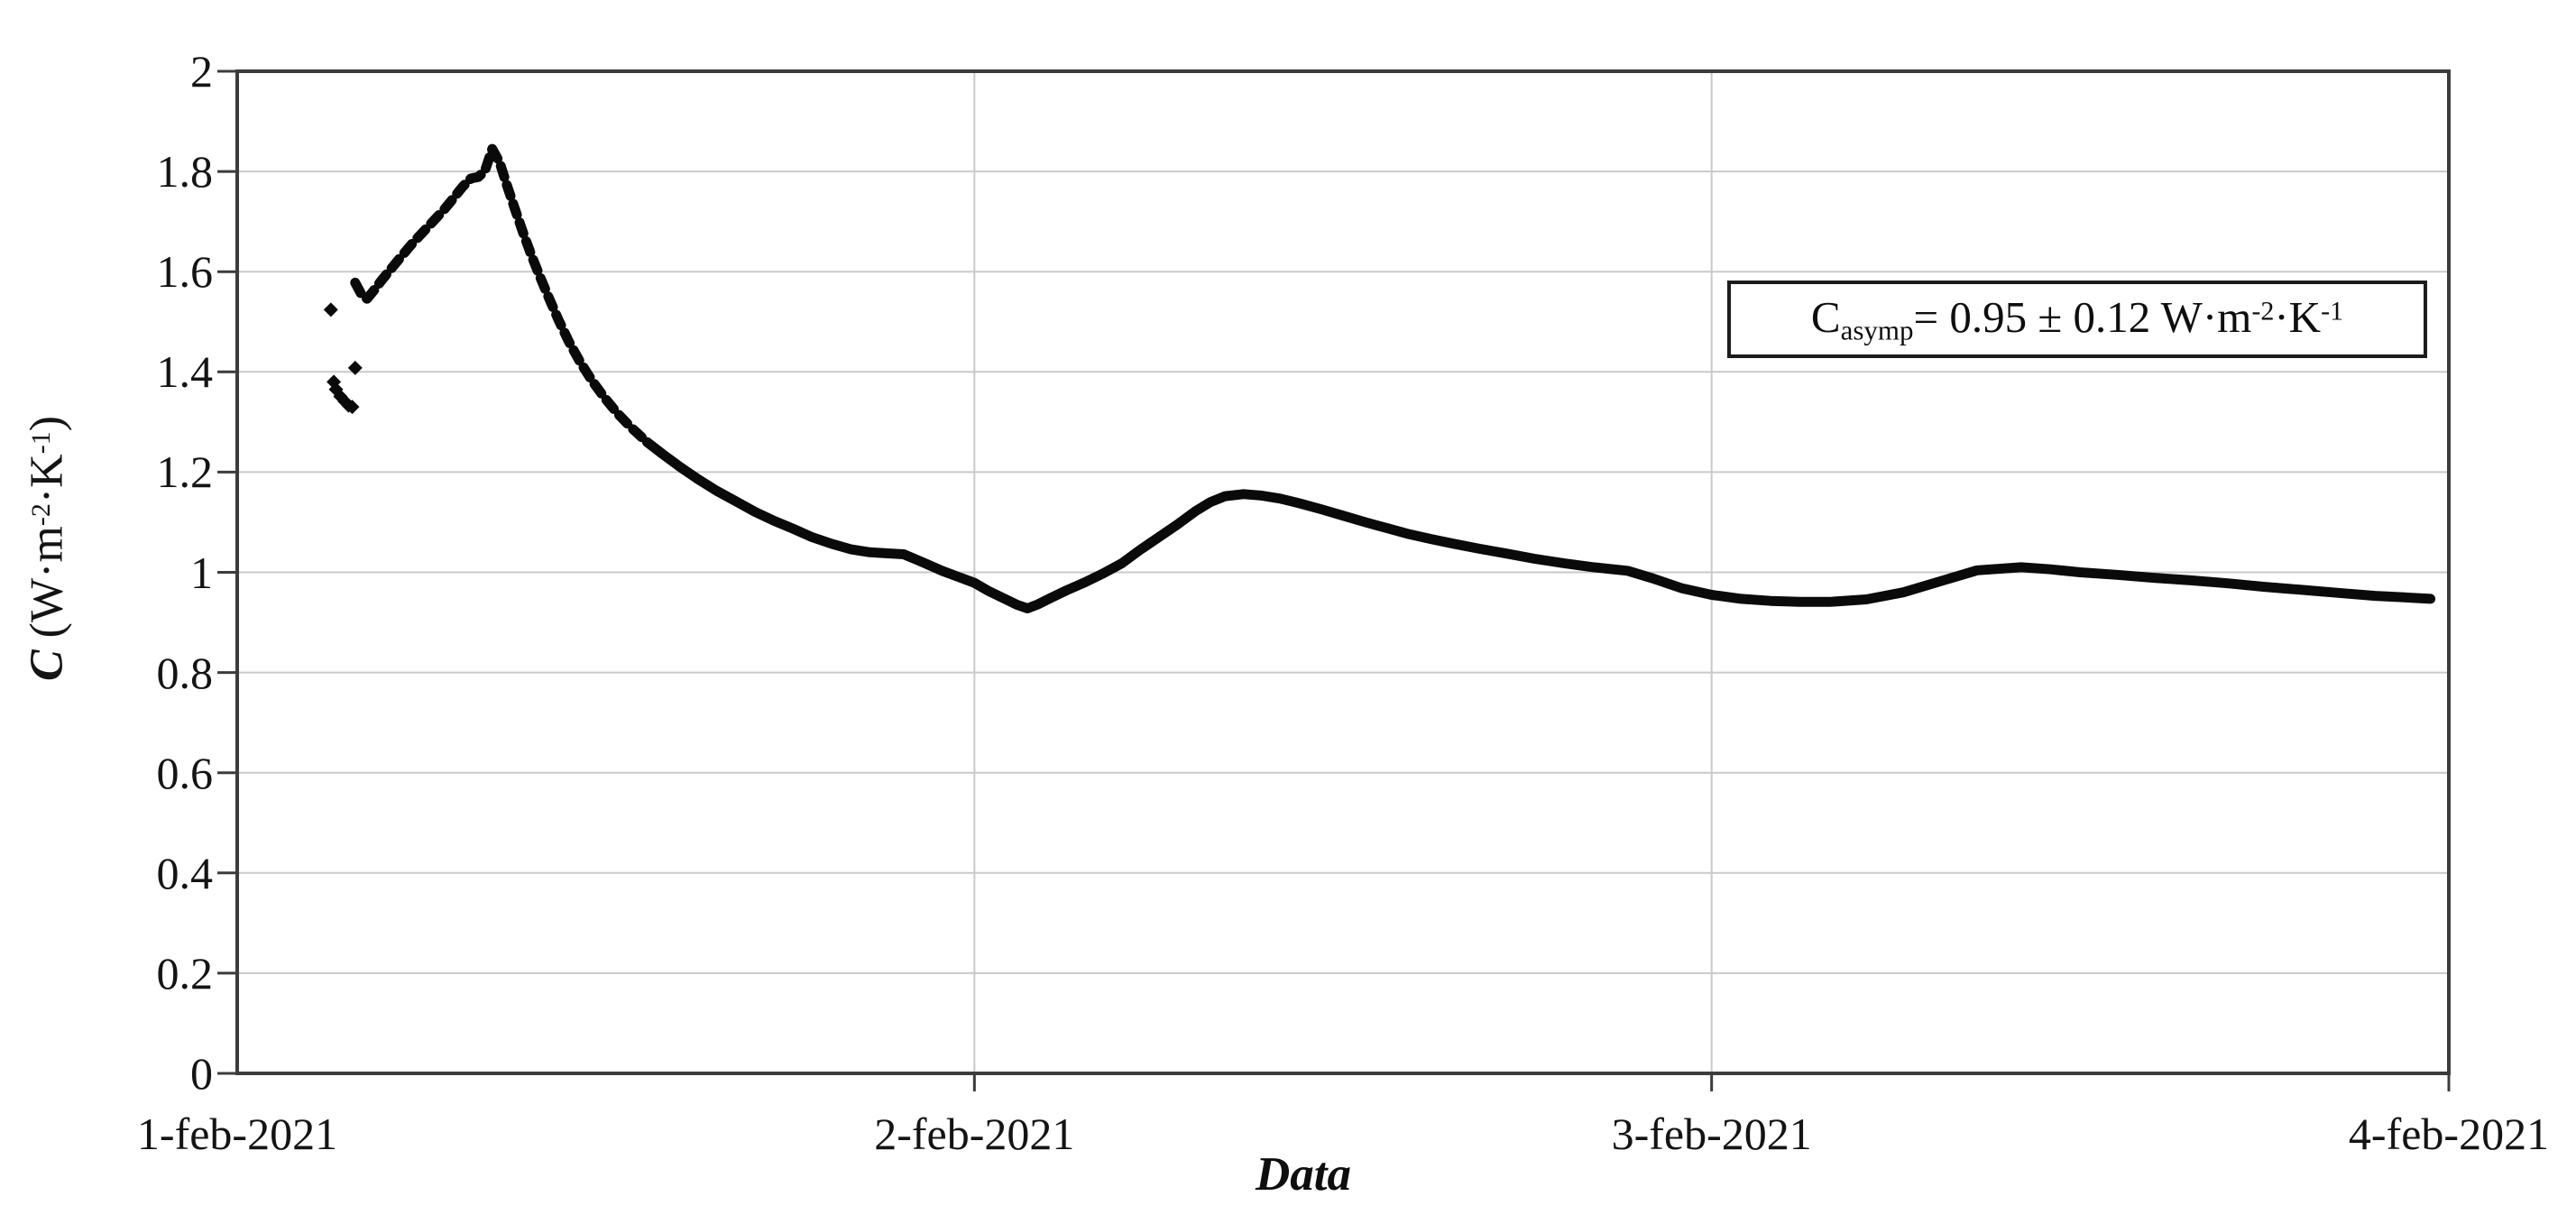 The width and height of the screenshot is (2576, 1224). What do you see at coordinates (1711, 1134) in the screenshot?
I see `x-tick-label: 3-feb-2021` at bounding box center [1711, 1134].